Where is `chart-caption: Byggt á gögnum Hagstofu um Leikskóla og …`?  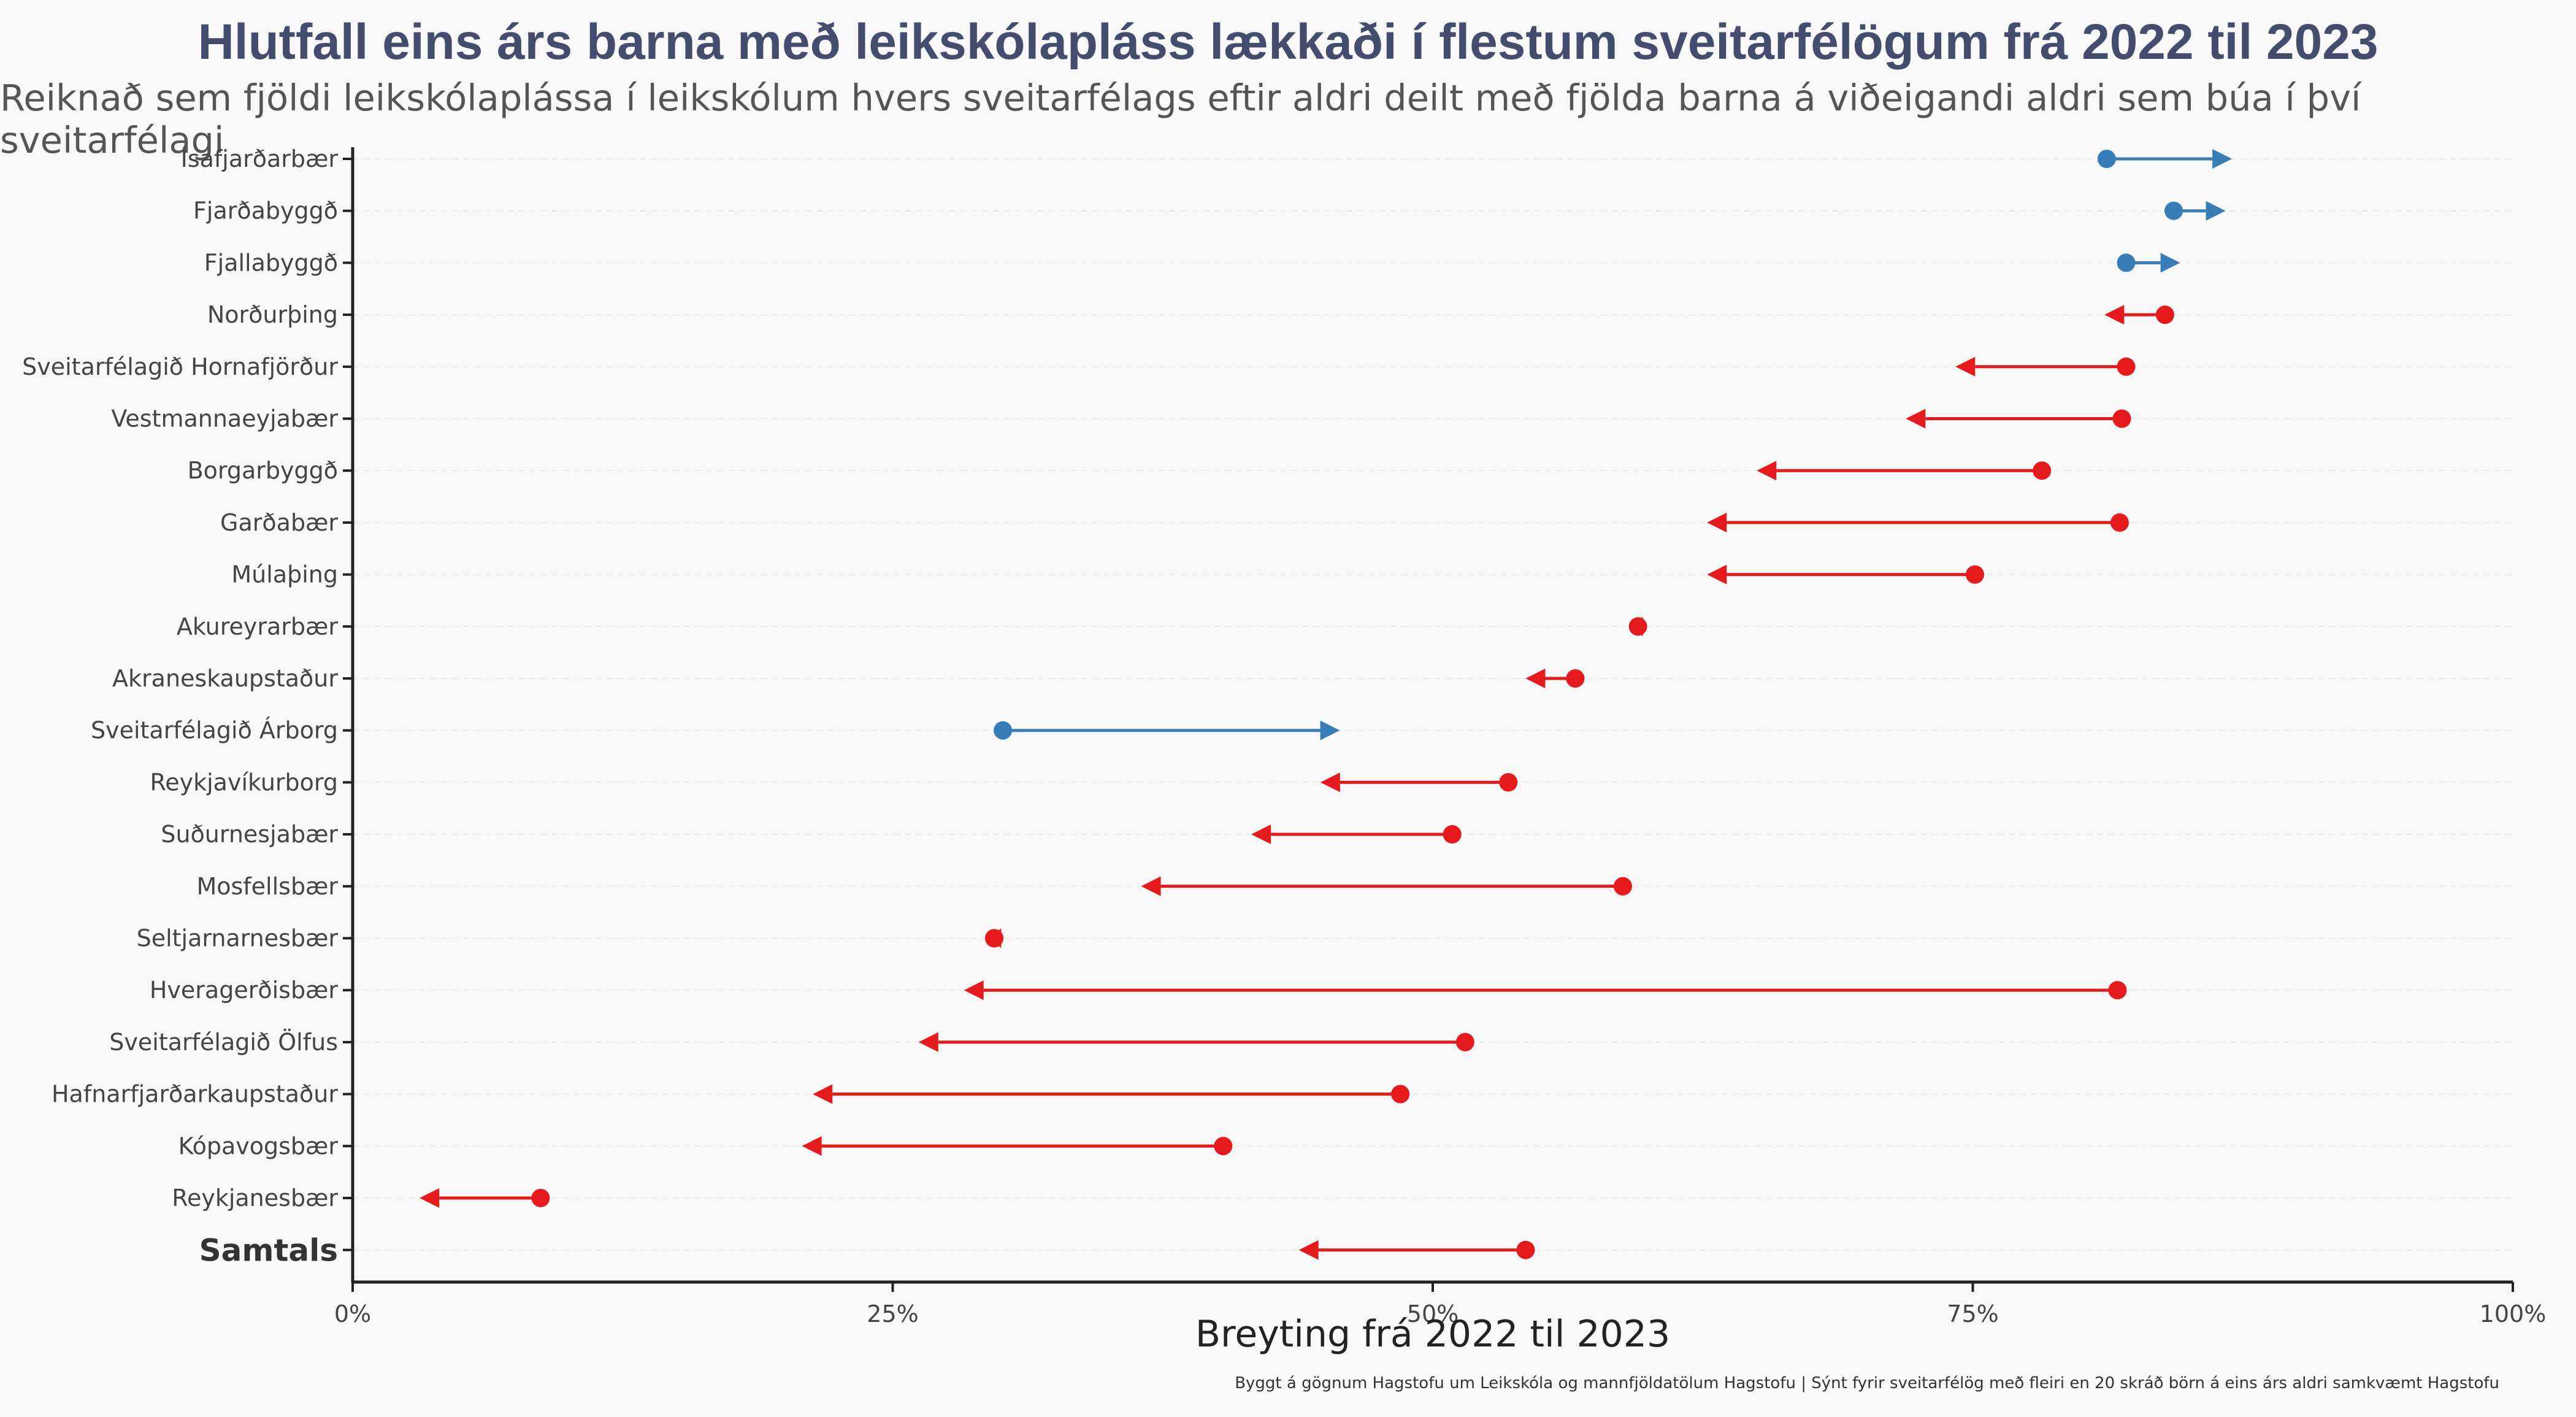
chart-caption: Byggt á gögnum Hagstofu um Leikskóla og … is located at coordinates (1867, 1383).